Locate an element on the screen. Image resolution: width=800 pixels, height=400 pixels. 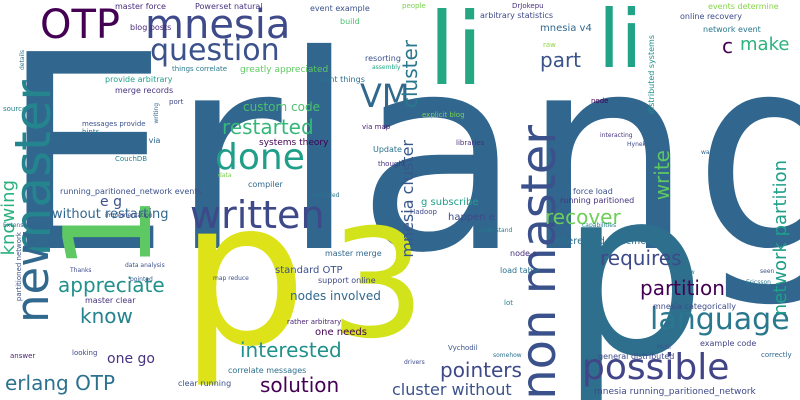
cloud-word-solution: solution is located at coordinates (300, 385).